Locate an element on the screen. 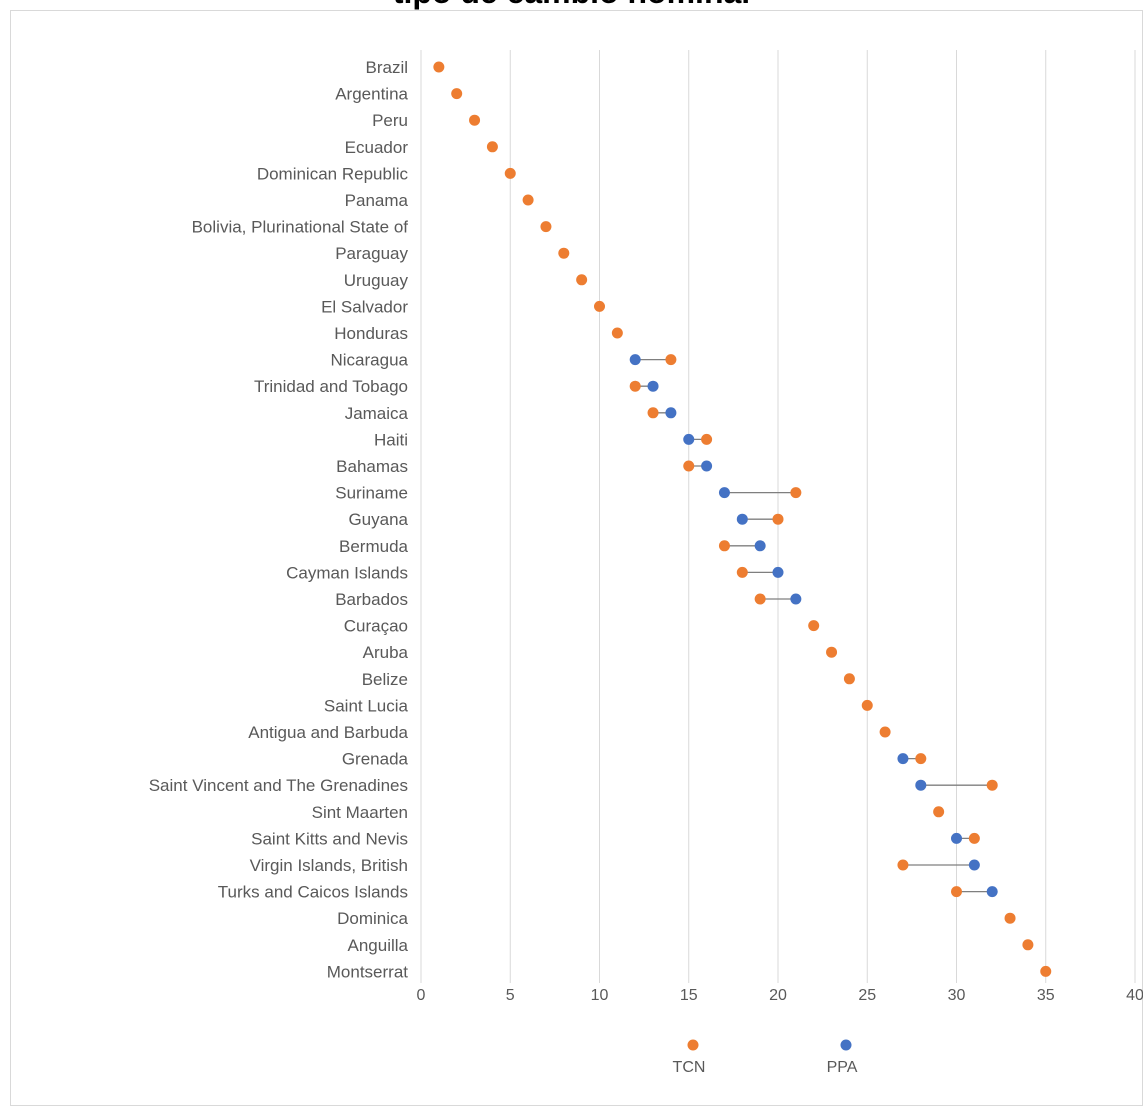  x-tick-label: 5 is located at coordinates (510, 995).